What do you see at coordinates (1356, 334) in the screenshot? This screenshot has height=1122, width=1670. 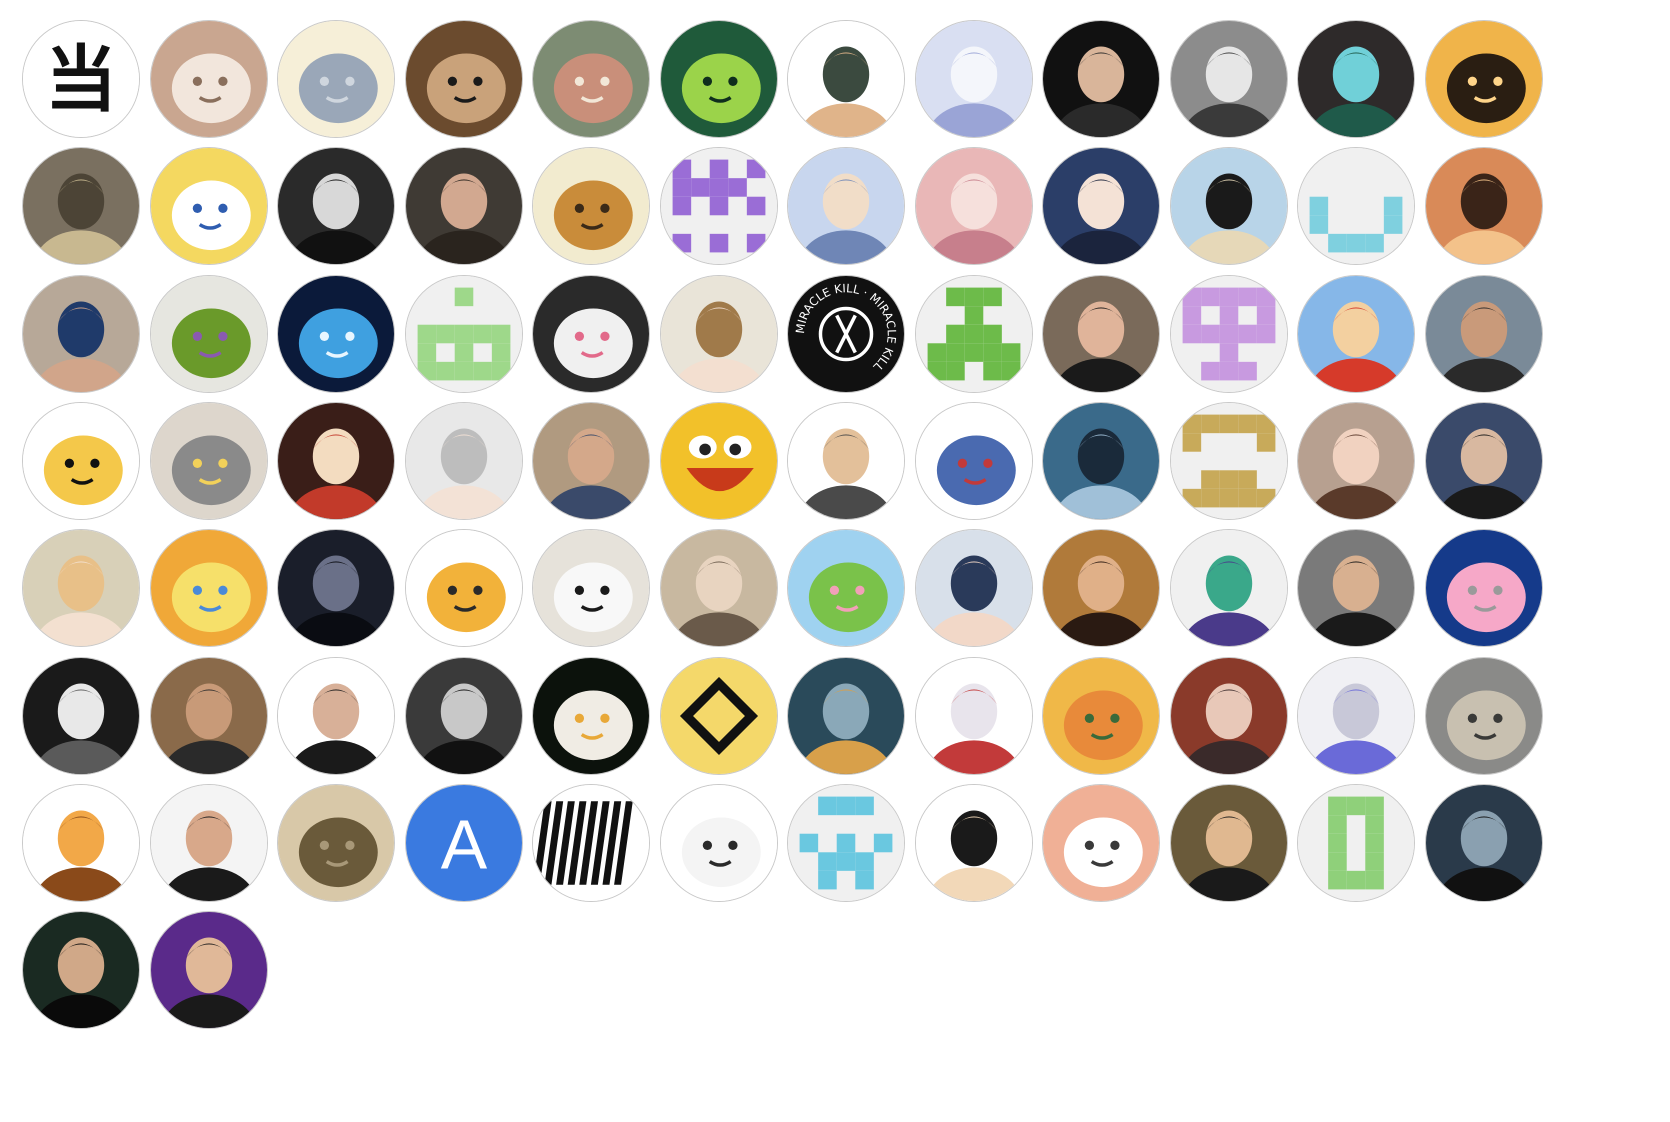 I see `avatar-luffy` at bounding box center [1356, 334].